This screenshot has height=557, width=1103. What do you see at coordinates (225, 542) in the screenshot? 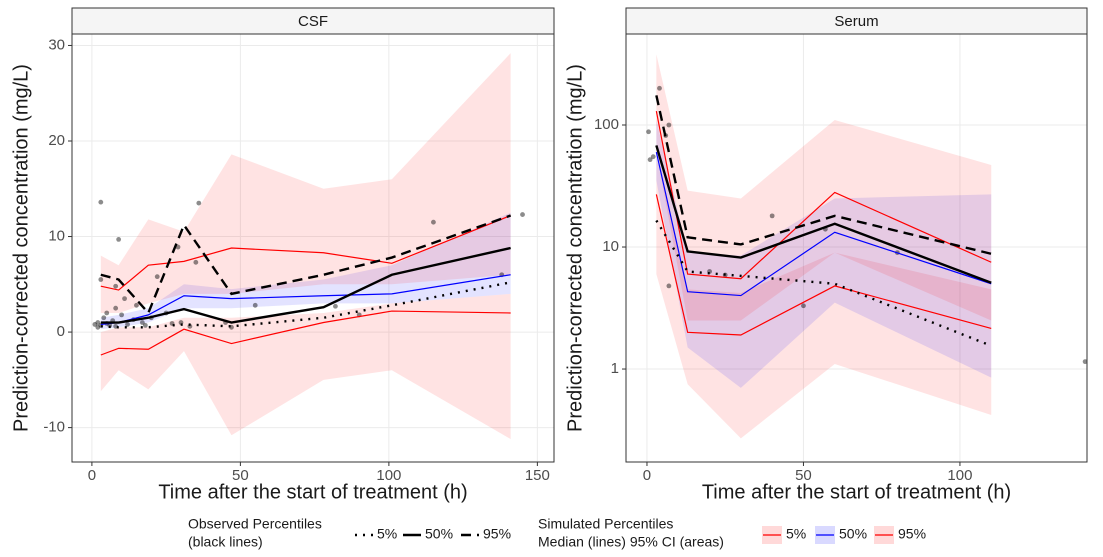
I see `legend-title: (black lines)` at bounding box center [225, 542].